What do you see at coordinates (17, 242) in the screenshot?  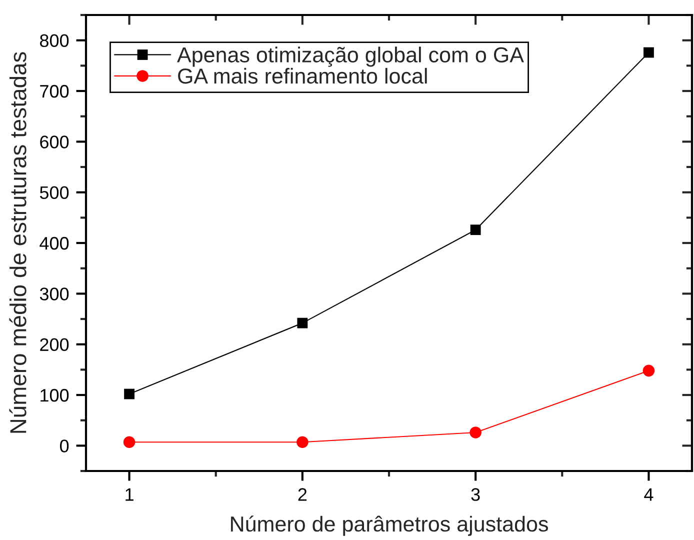 I see `y-axis-title: Número médio de estruturas testadas` at bounding box center [17, 242].